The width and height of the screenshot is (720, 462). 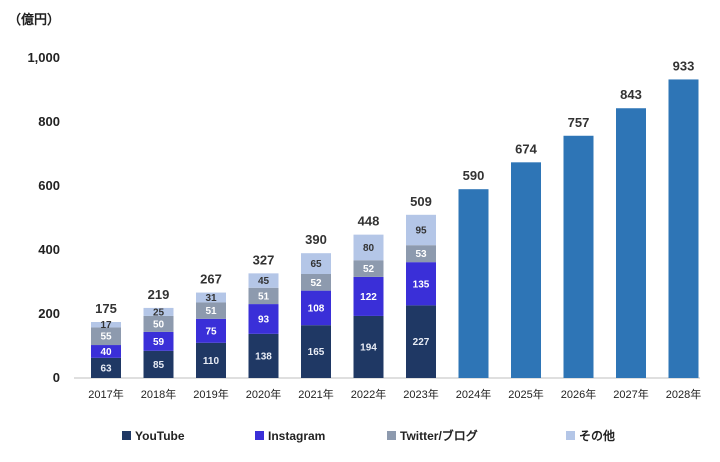 What do you see at coordinates (264, 259) in the screenshot?
I see `bar-total-label: 327` at bounding box center [264, 259].